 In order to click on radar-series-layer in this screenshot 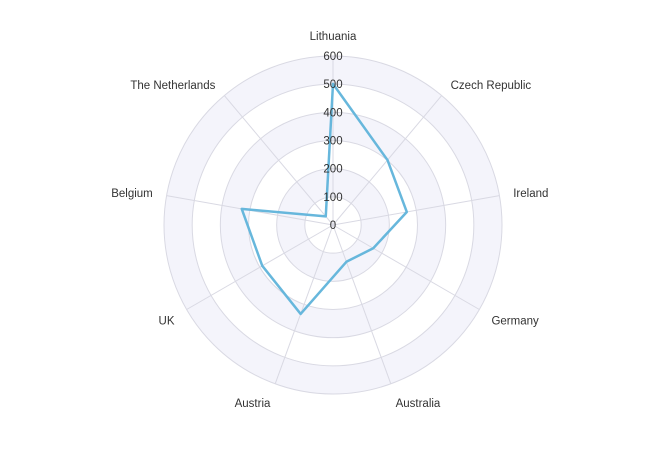, I will do `click(324, 199)`.